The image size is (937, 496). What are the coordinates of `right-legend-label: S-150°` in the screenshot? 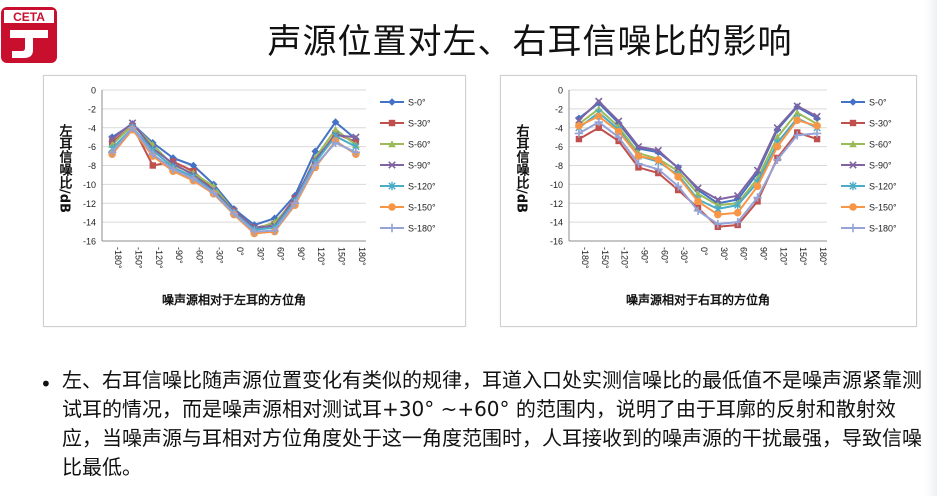 It's located at (883, 208).